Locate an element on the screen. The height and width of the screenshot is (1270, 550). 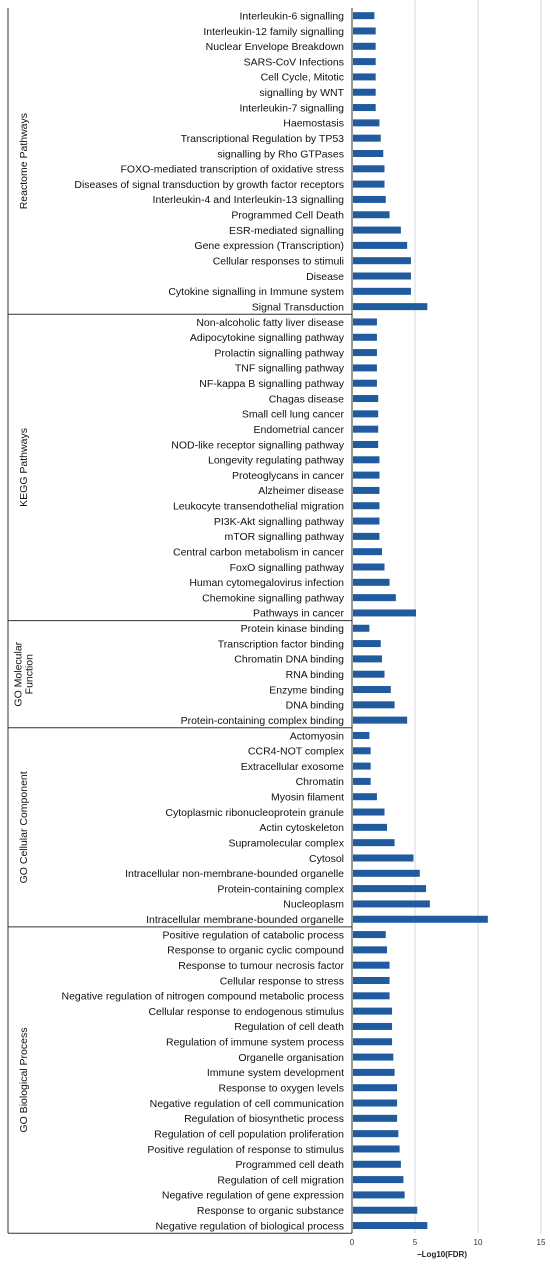
category-label: Regulation of immune system process is located at coordinates (255, 1043).